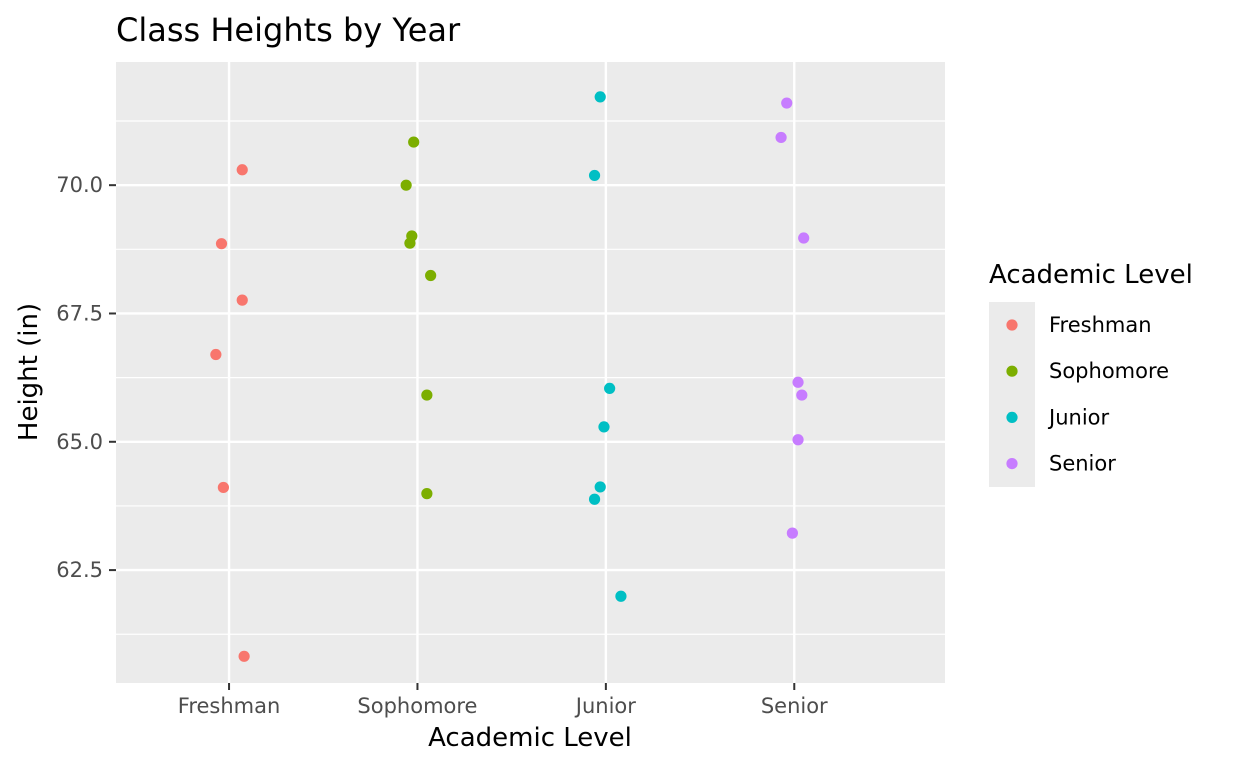 This screenshot has width=1248, height=768. What do you see at coordinates (1087, 394) in the screenshot?
I see `legend-items: Freshman Sophomore Junior Senior` at bounding box center [1087, 394].